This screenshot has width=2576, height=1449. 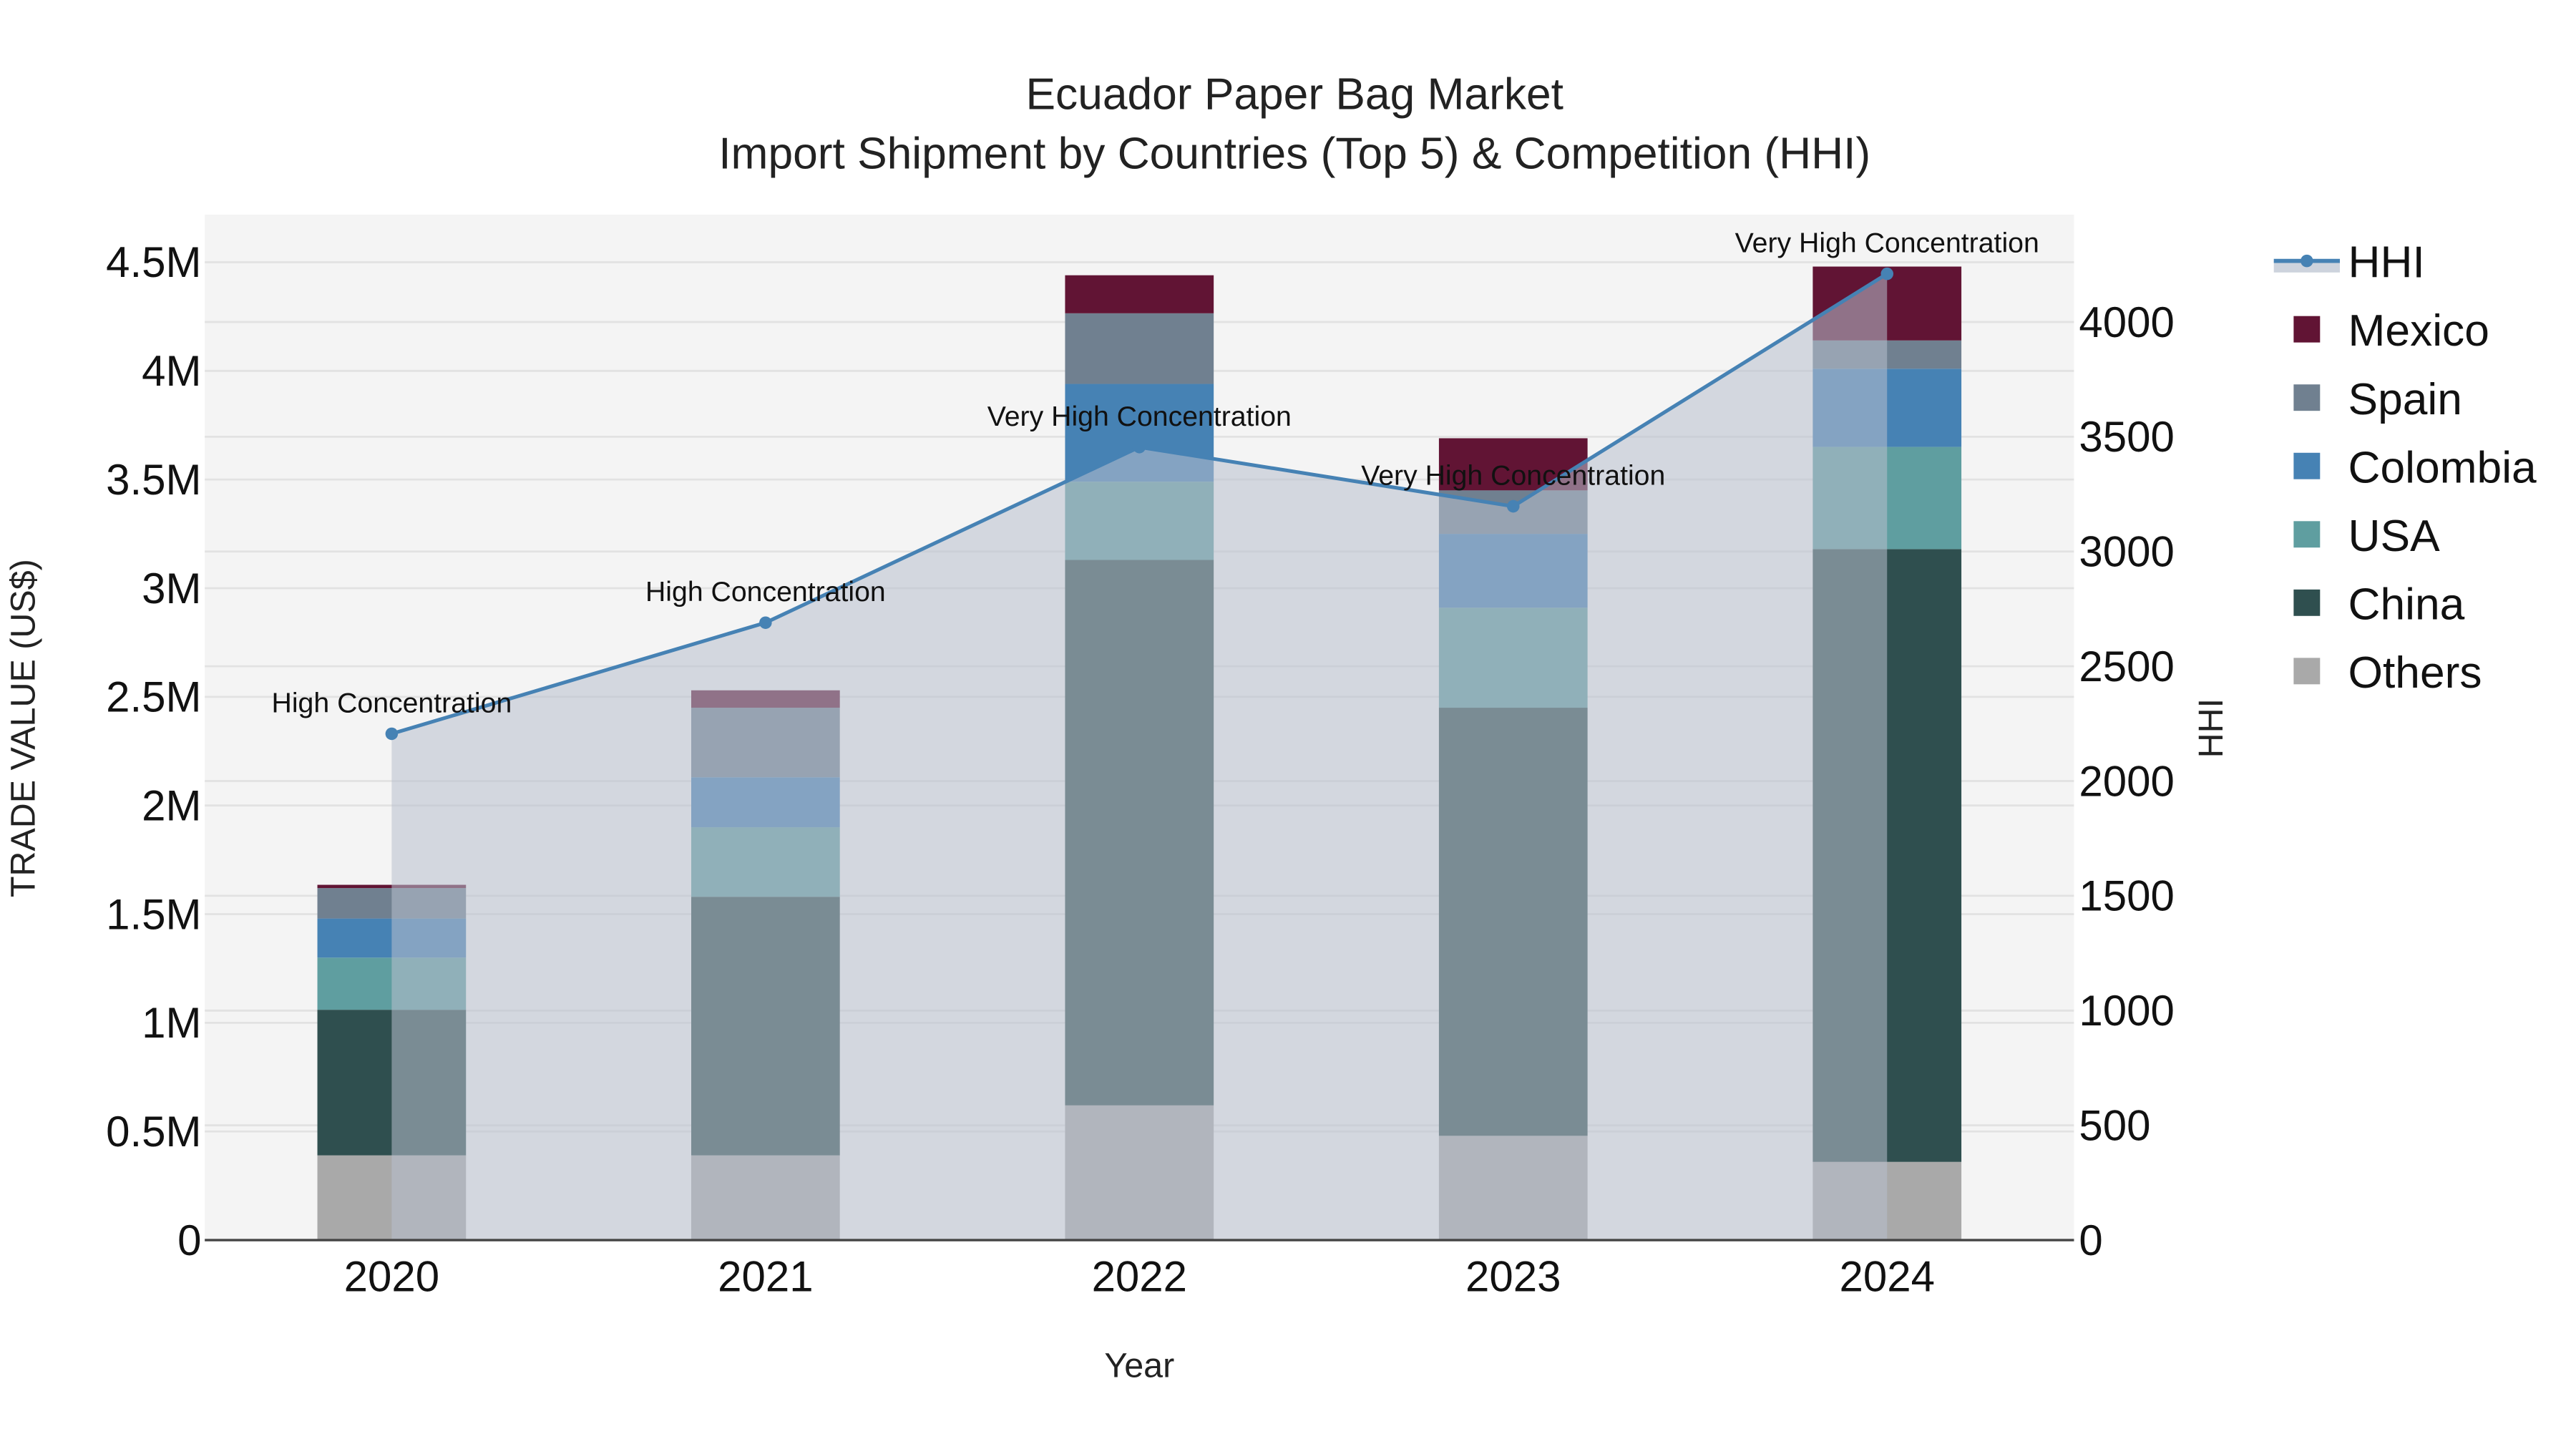 I want to click on legend-marker-icon, so click(x=2307, y=261).